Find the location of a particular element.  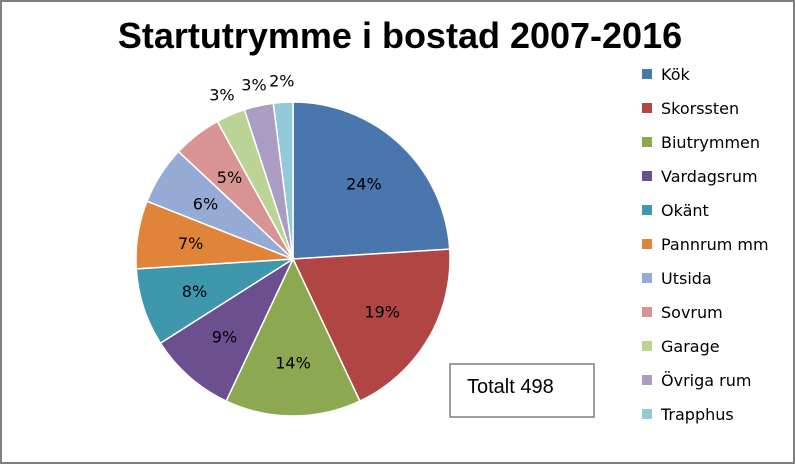

legend-label: Sovrum is located at coordinates (692, 312).